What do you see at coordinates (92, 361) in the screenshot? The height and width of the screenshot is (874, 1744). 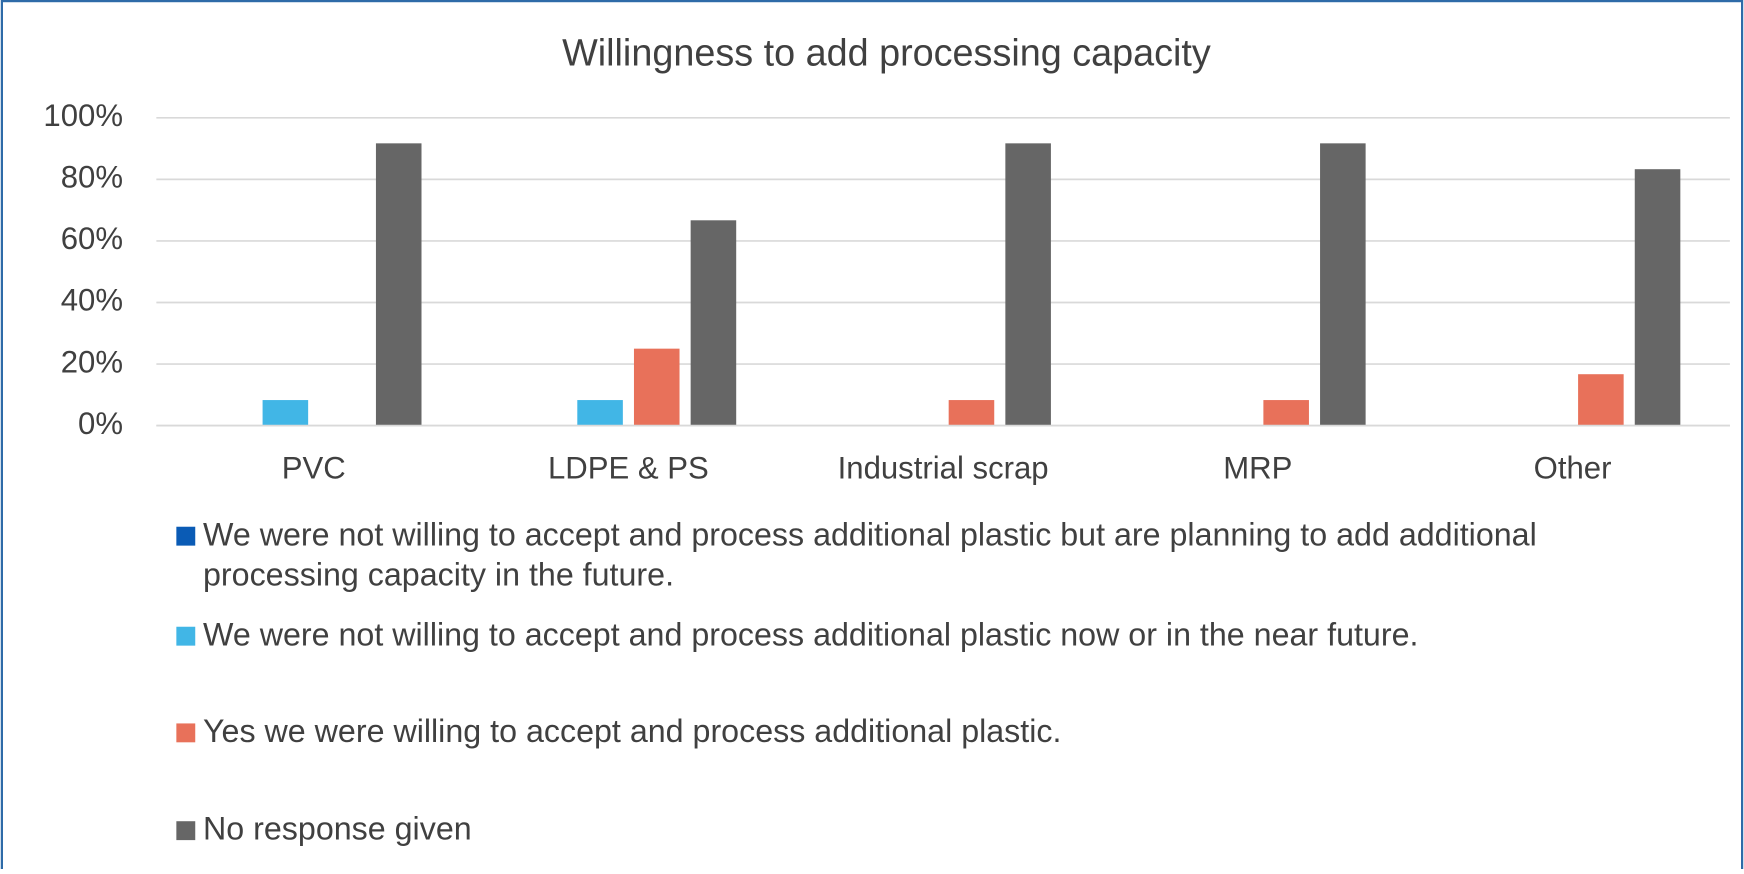 I see `y-tick-label: 20%` at bounding box center [92, 361].